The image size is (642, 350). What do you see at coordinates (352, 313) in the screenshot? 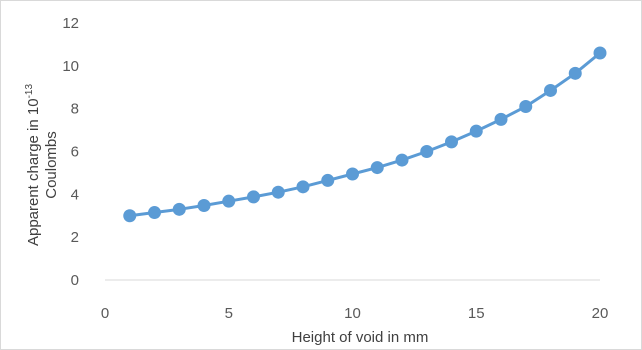
I see `x-tick-label: 10` at bounding box center [352, 313].